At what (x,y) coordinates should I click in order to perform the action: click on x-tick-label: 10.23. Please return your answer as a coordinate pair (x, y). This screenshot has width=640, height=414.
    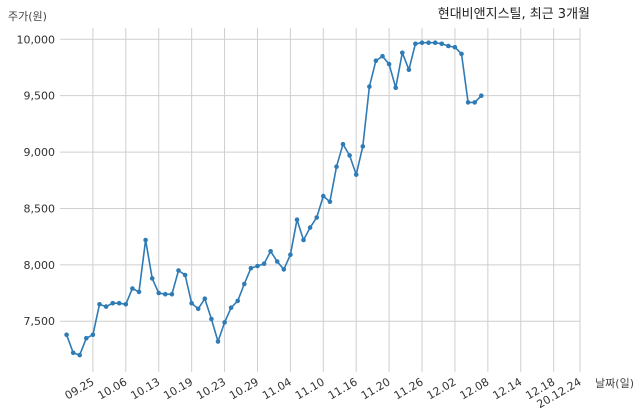
    Looking at the image, I should click on (211, 388).